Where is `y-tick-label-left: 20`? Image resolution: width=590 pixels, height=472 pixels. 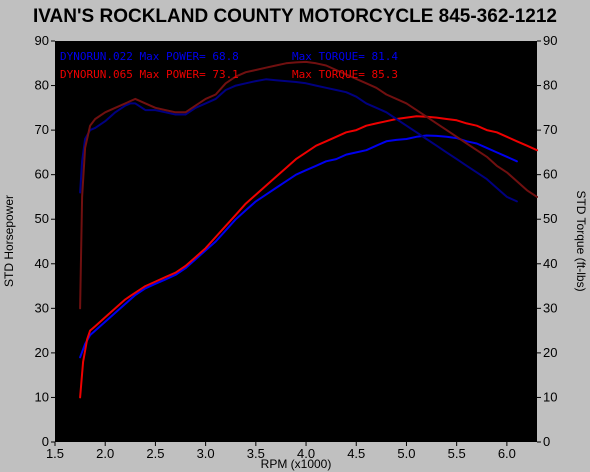 y-tick-label-left: 20 is located at coordinates (42, 352).